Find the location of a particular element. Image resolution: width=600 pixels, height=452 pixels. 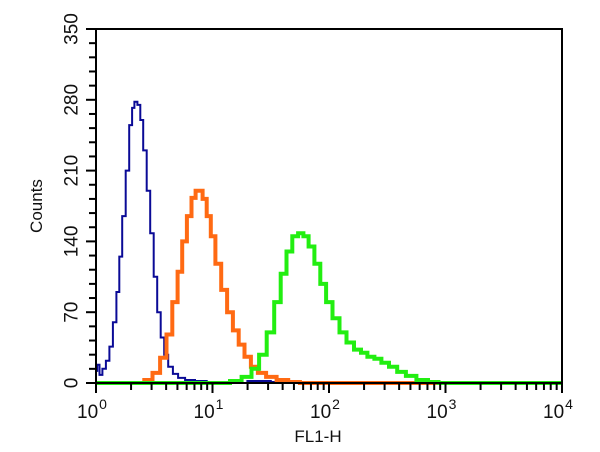

x-tick-label: 10⁰ is located at coordinates (92, 409).